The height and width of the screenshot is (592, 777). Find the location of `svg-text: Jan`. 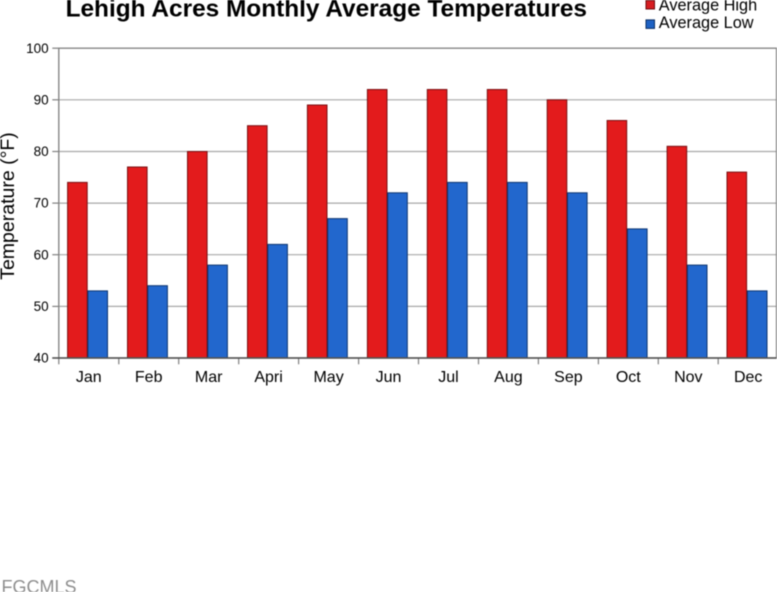

svg-text: Jan is located at coordinates (89, 377).